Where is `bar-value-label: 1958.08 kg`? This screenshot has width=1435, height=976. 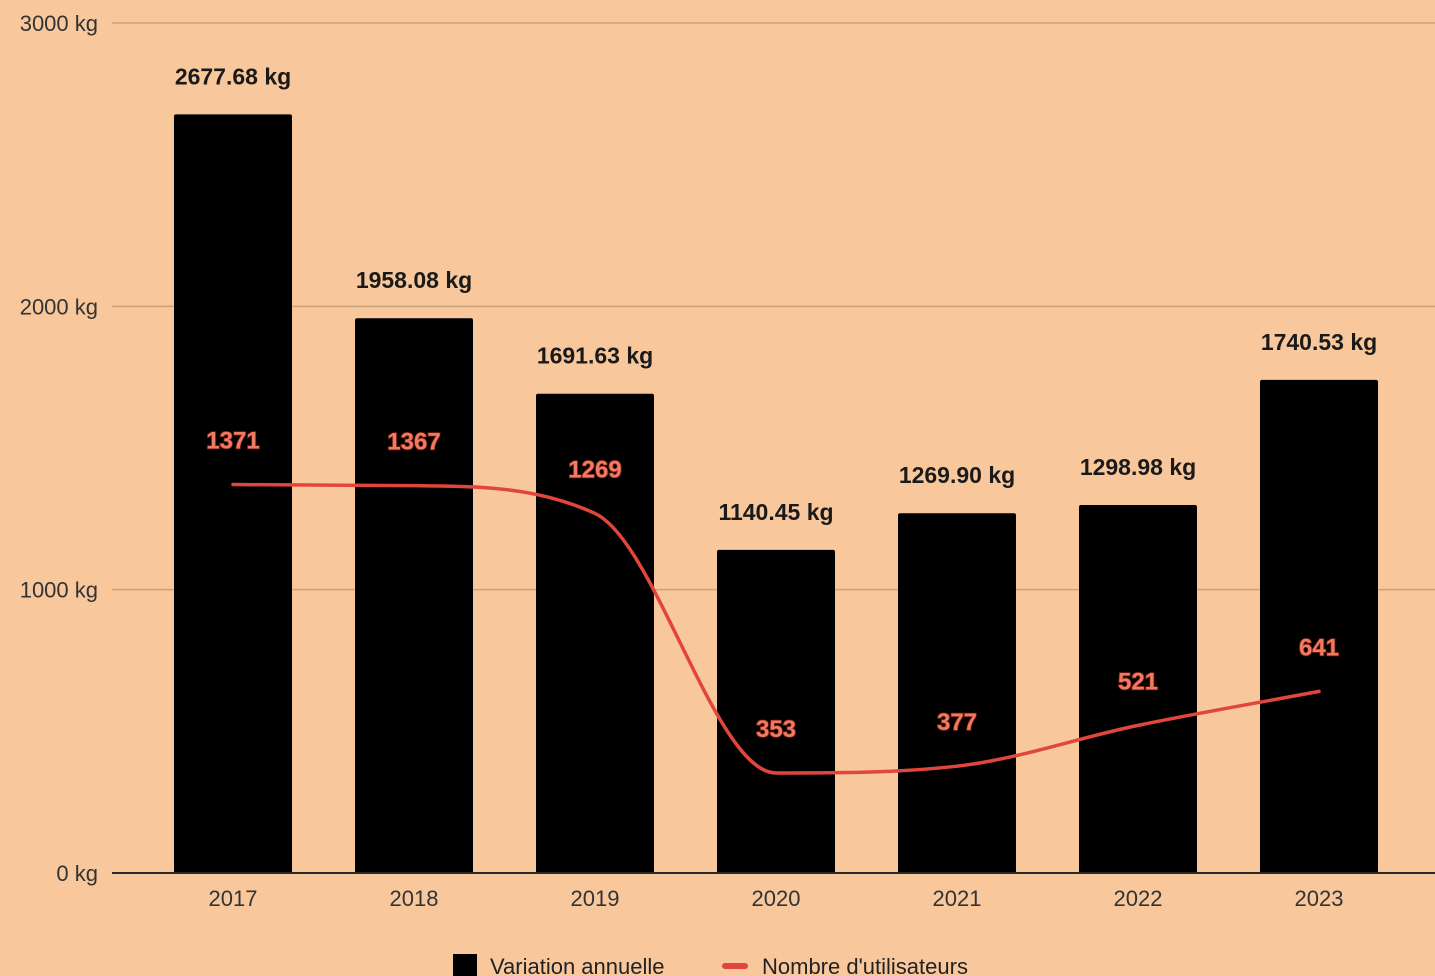
bar-value-label: 1958.08 kg is located at coordinates (414, 280).